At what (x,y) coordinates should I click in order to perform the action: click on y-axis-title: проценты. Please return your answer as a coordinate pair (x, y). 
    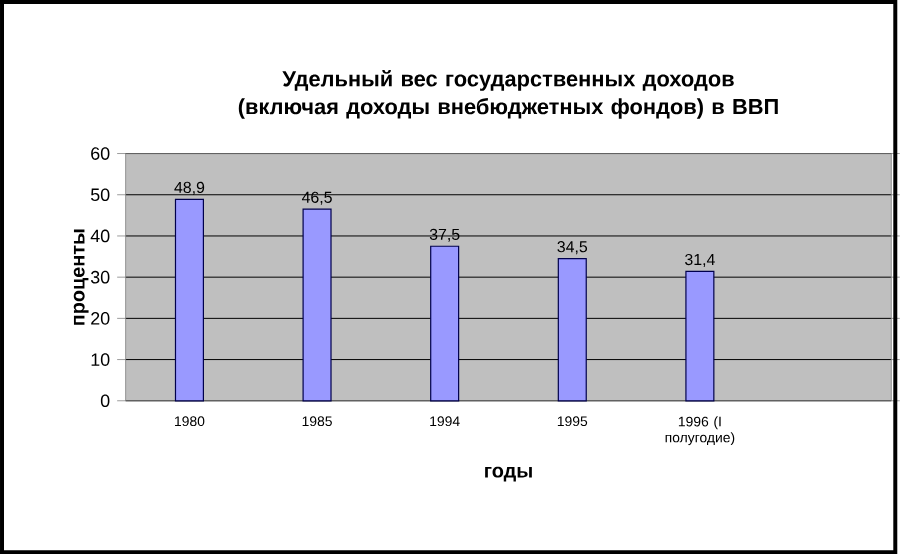
    Looking at the image, I should click on (81, 277).